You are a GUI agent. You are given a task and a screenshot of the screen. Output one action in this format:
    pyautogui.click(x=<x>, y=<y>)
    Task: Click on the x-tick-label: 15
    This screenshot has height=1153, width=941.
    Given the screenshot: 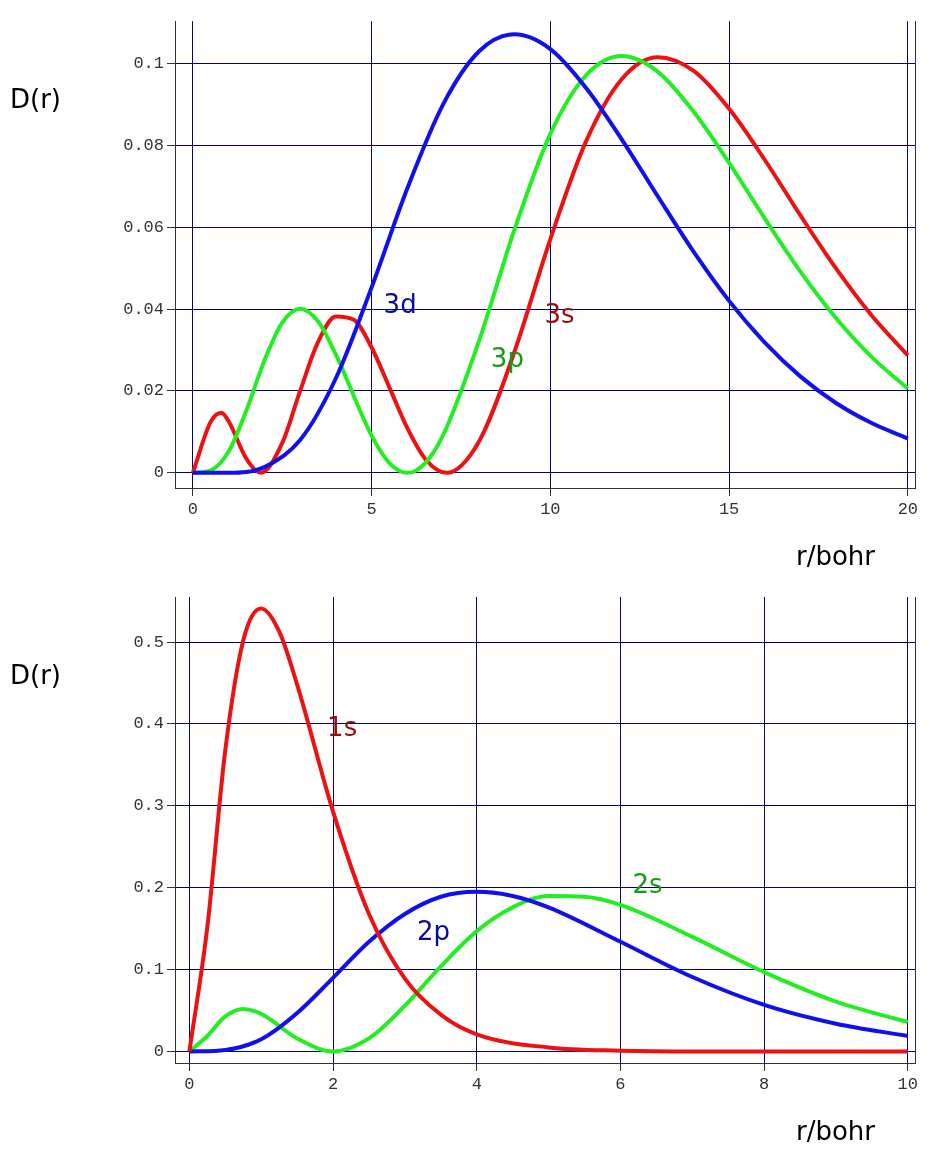 What is the action you would take?
    pyautogui.click(x=729, y=509)
    